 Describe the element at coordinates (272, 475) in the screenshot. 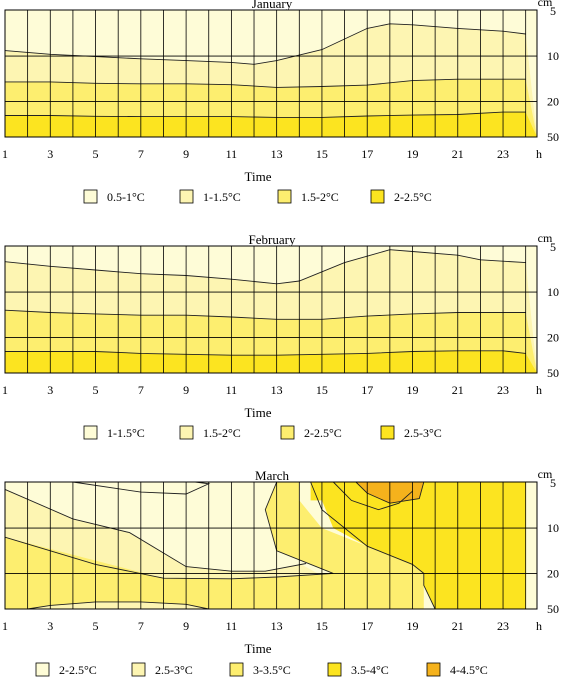

I see `chart-title-3: March` at that location.